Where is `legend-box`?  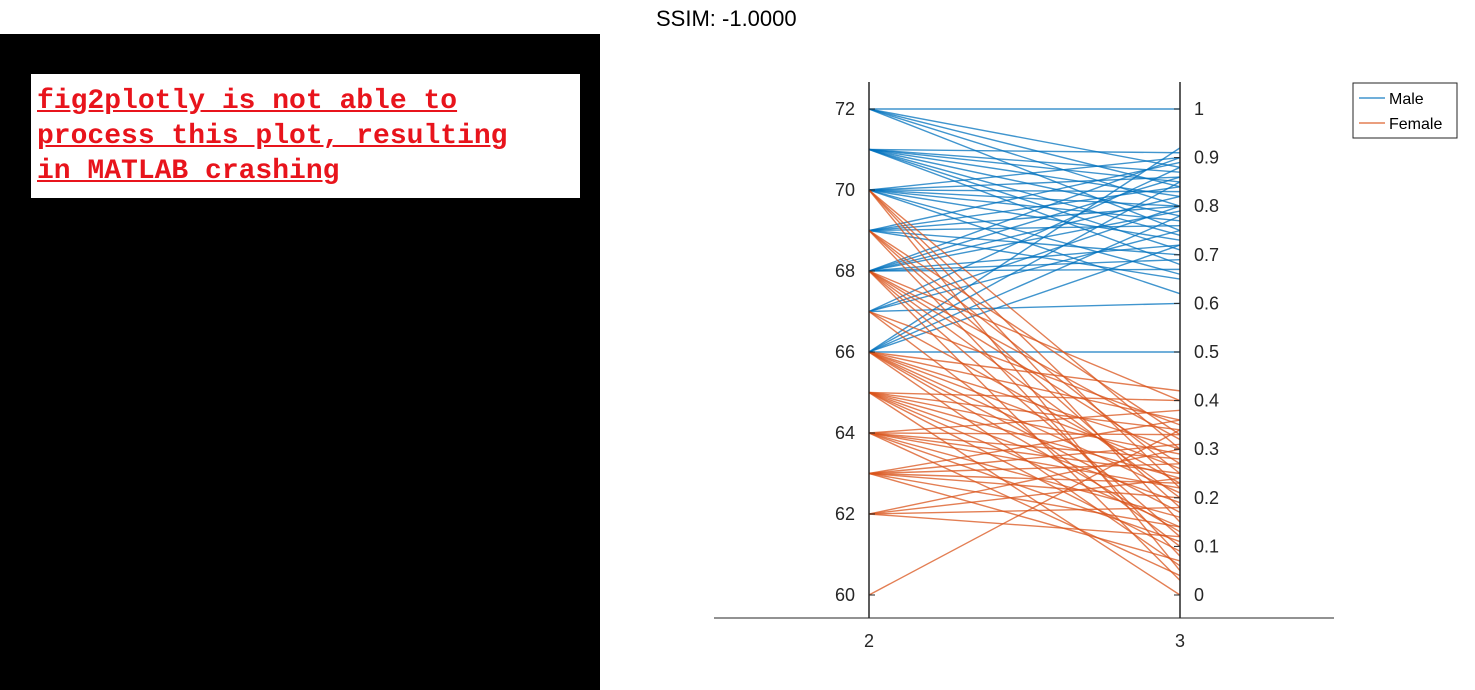
legend-box is located at coordinates (1405, 110).